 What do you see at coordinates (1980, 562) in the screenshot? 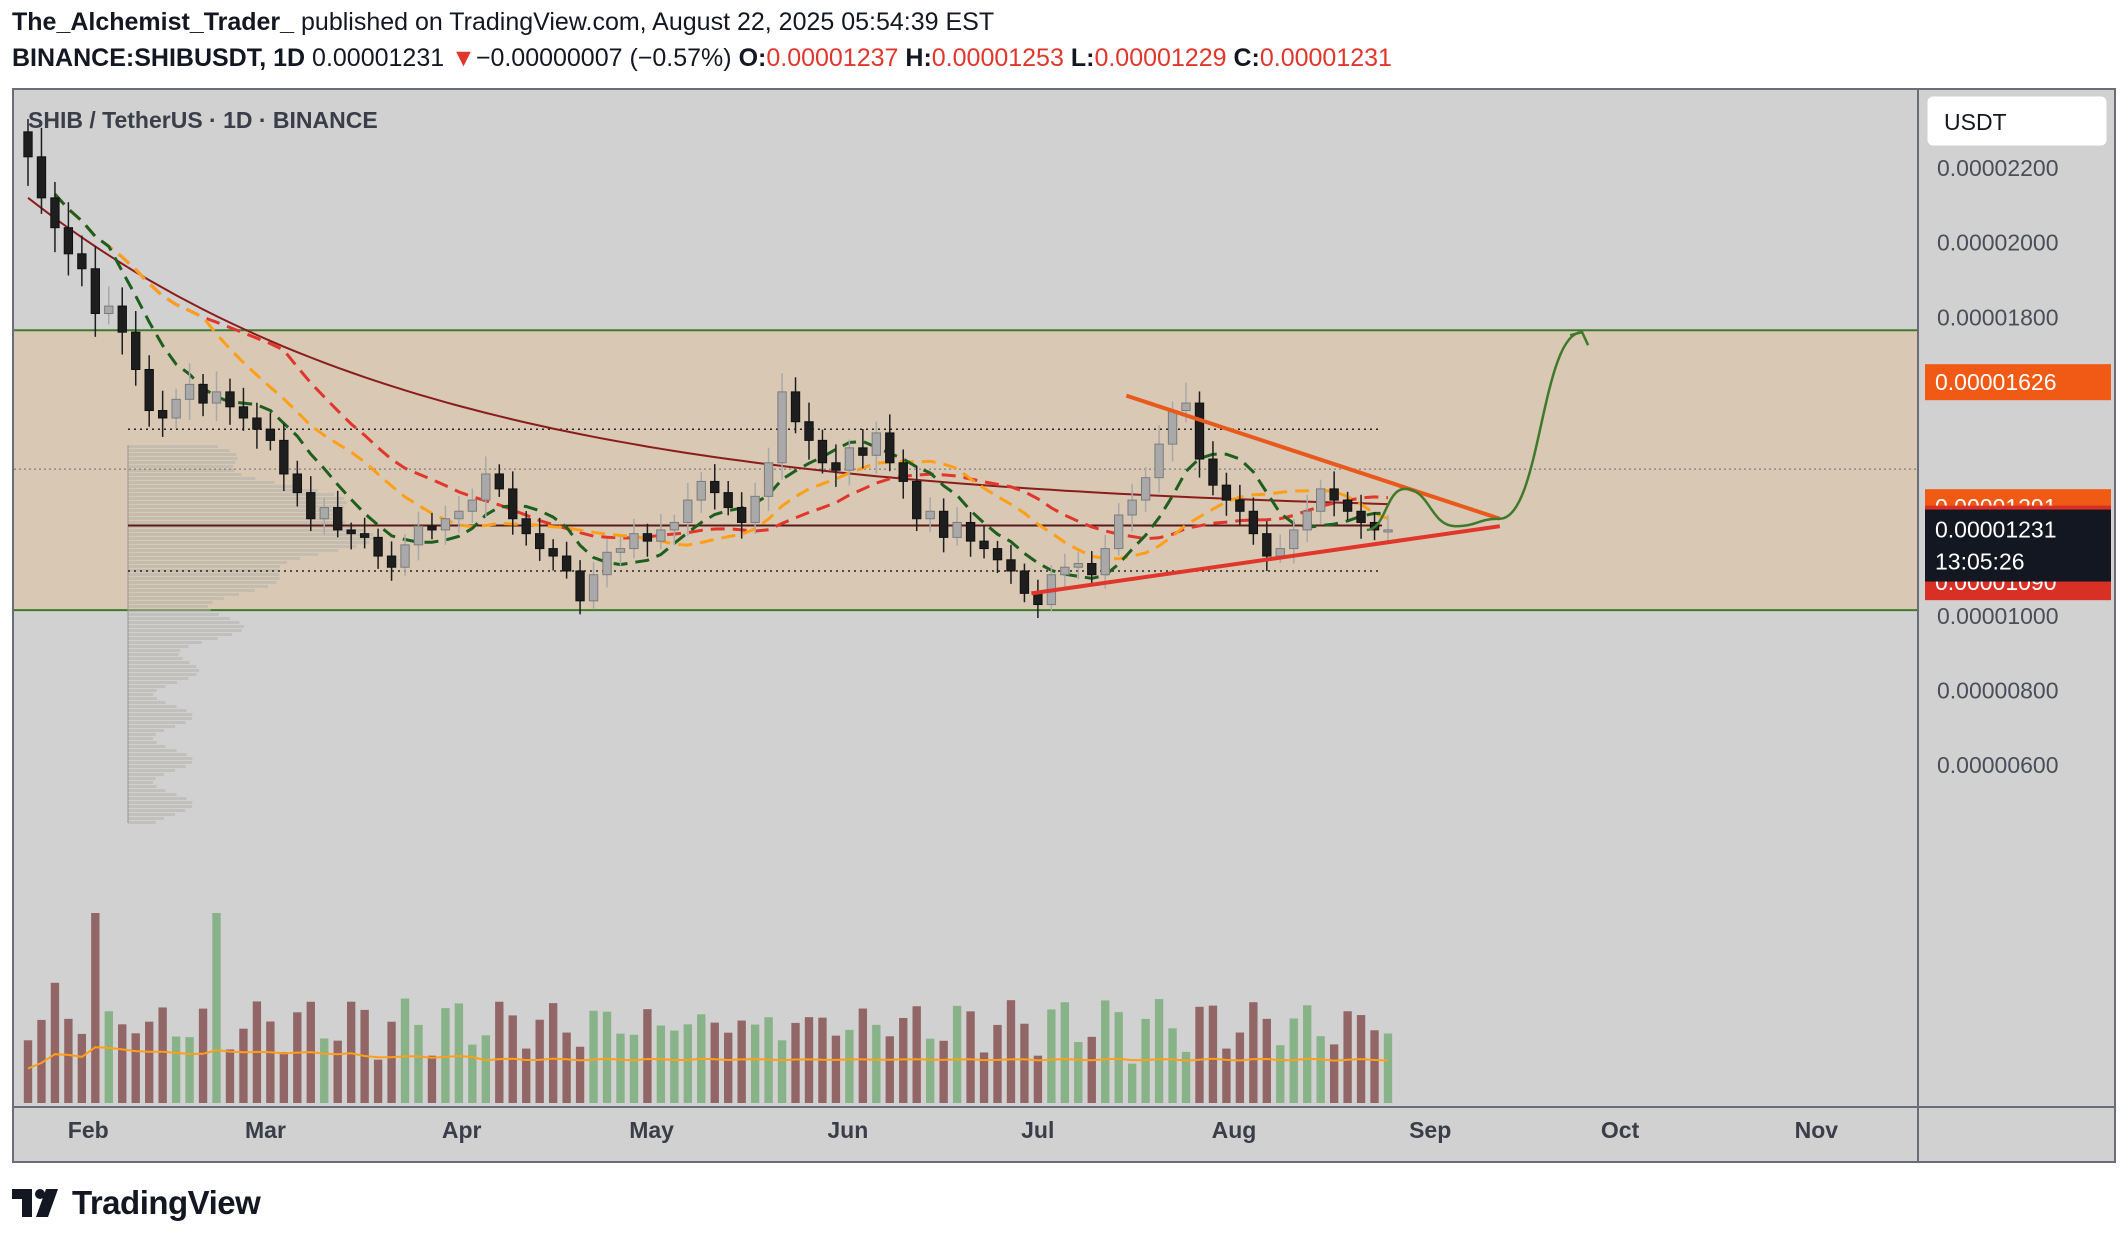
I see `bar-countdown-label: 13:05:26` at bounding box center [1980, 562].